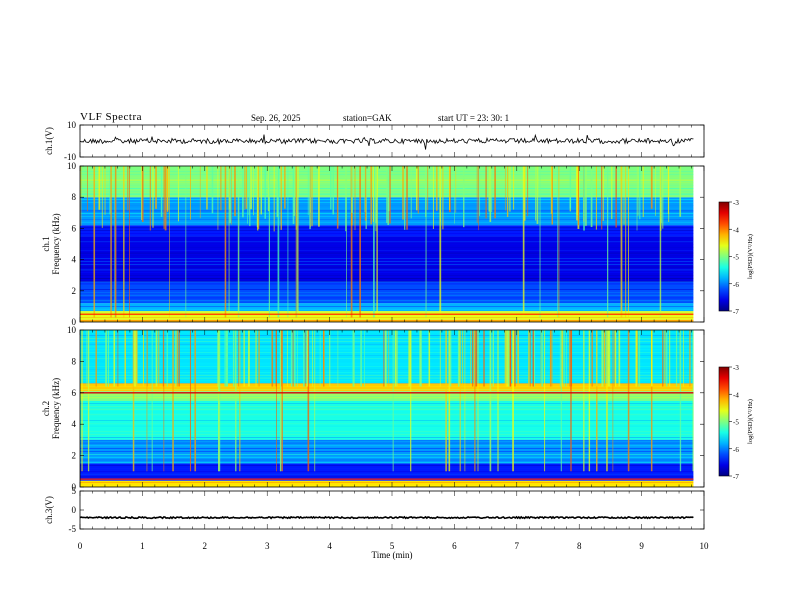 The width and height of the screenshot is (792, 612). What do you see at coordinates (705, 546) in the screenshot?
I see `x-tick-label: 10` at bounding box center [705, 546].